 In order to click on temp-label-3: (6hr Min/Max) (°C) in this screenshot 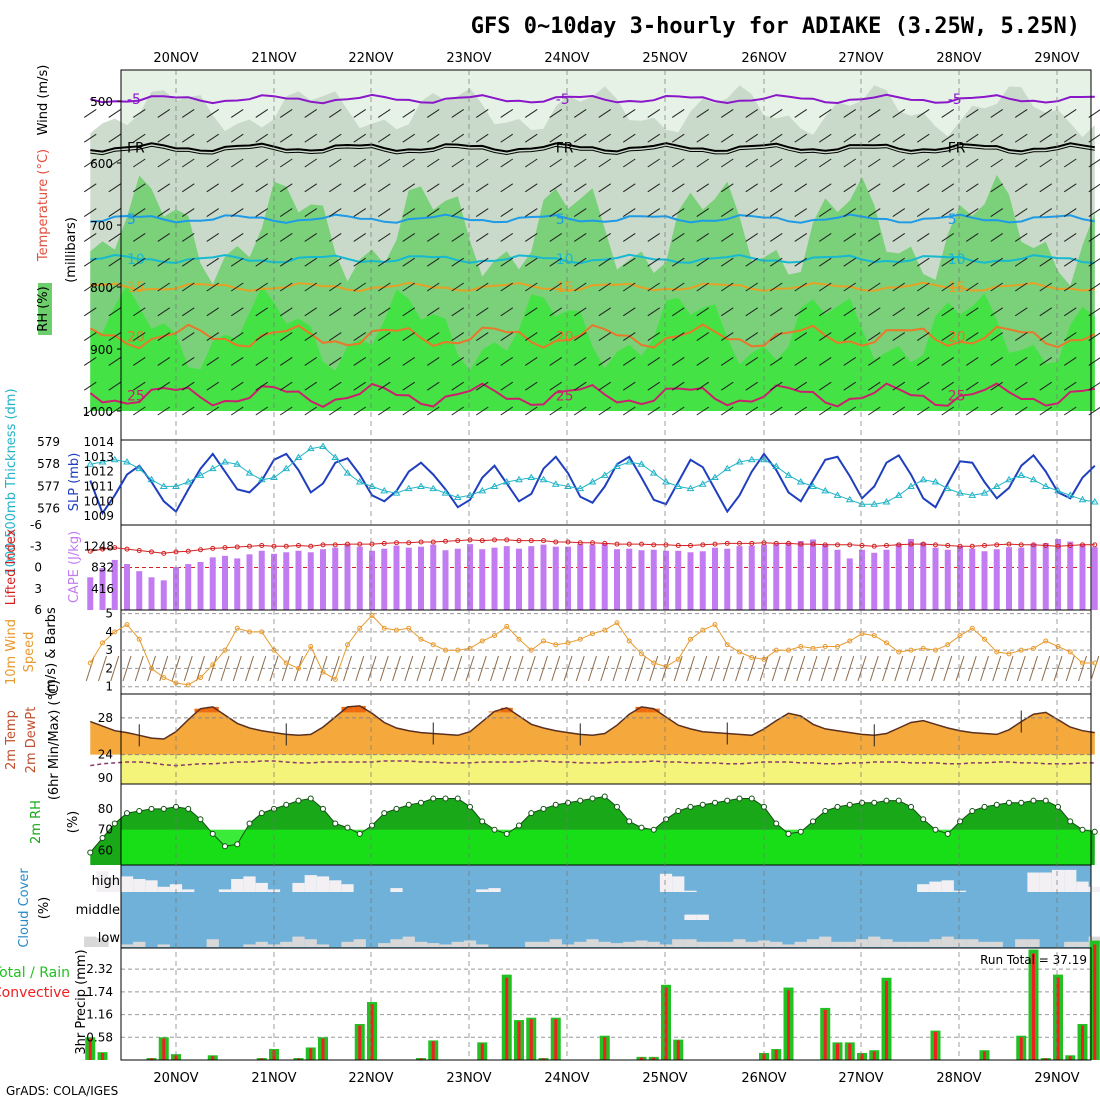, I will do `click(54, 740)`.